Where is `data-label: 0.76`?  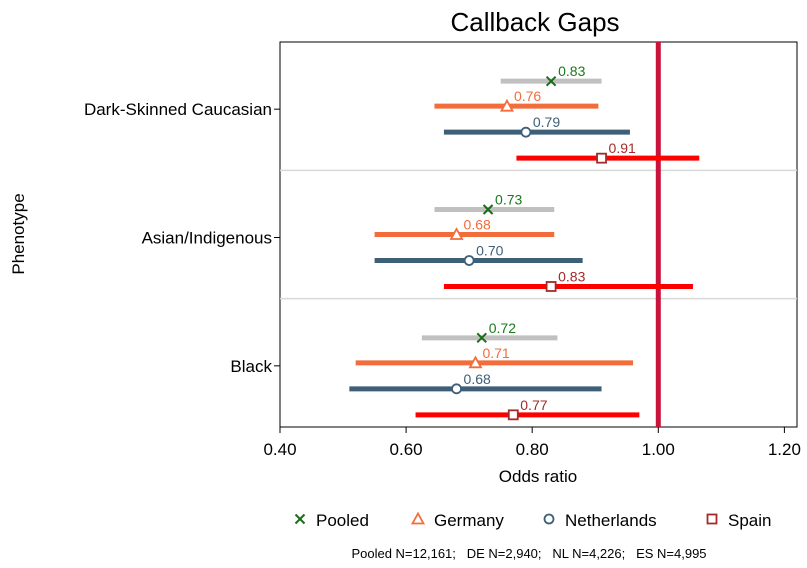
data-label: 0.76 is located at coordinates (527, 96).